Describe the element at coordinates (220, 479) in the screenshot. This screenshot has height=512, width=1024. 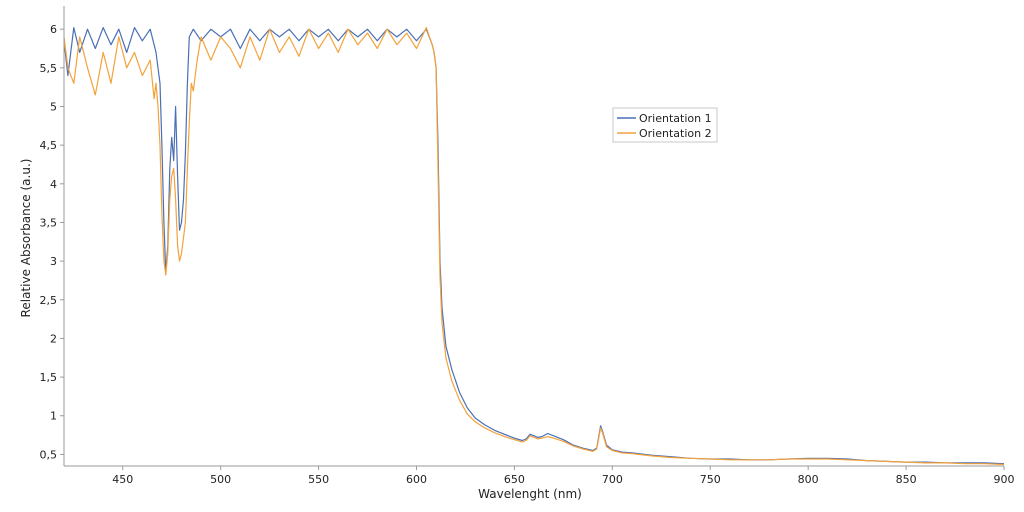
I see `x-tick-label: 500` at that location.